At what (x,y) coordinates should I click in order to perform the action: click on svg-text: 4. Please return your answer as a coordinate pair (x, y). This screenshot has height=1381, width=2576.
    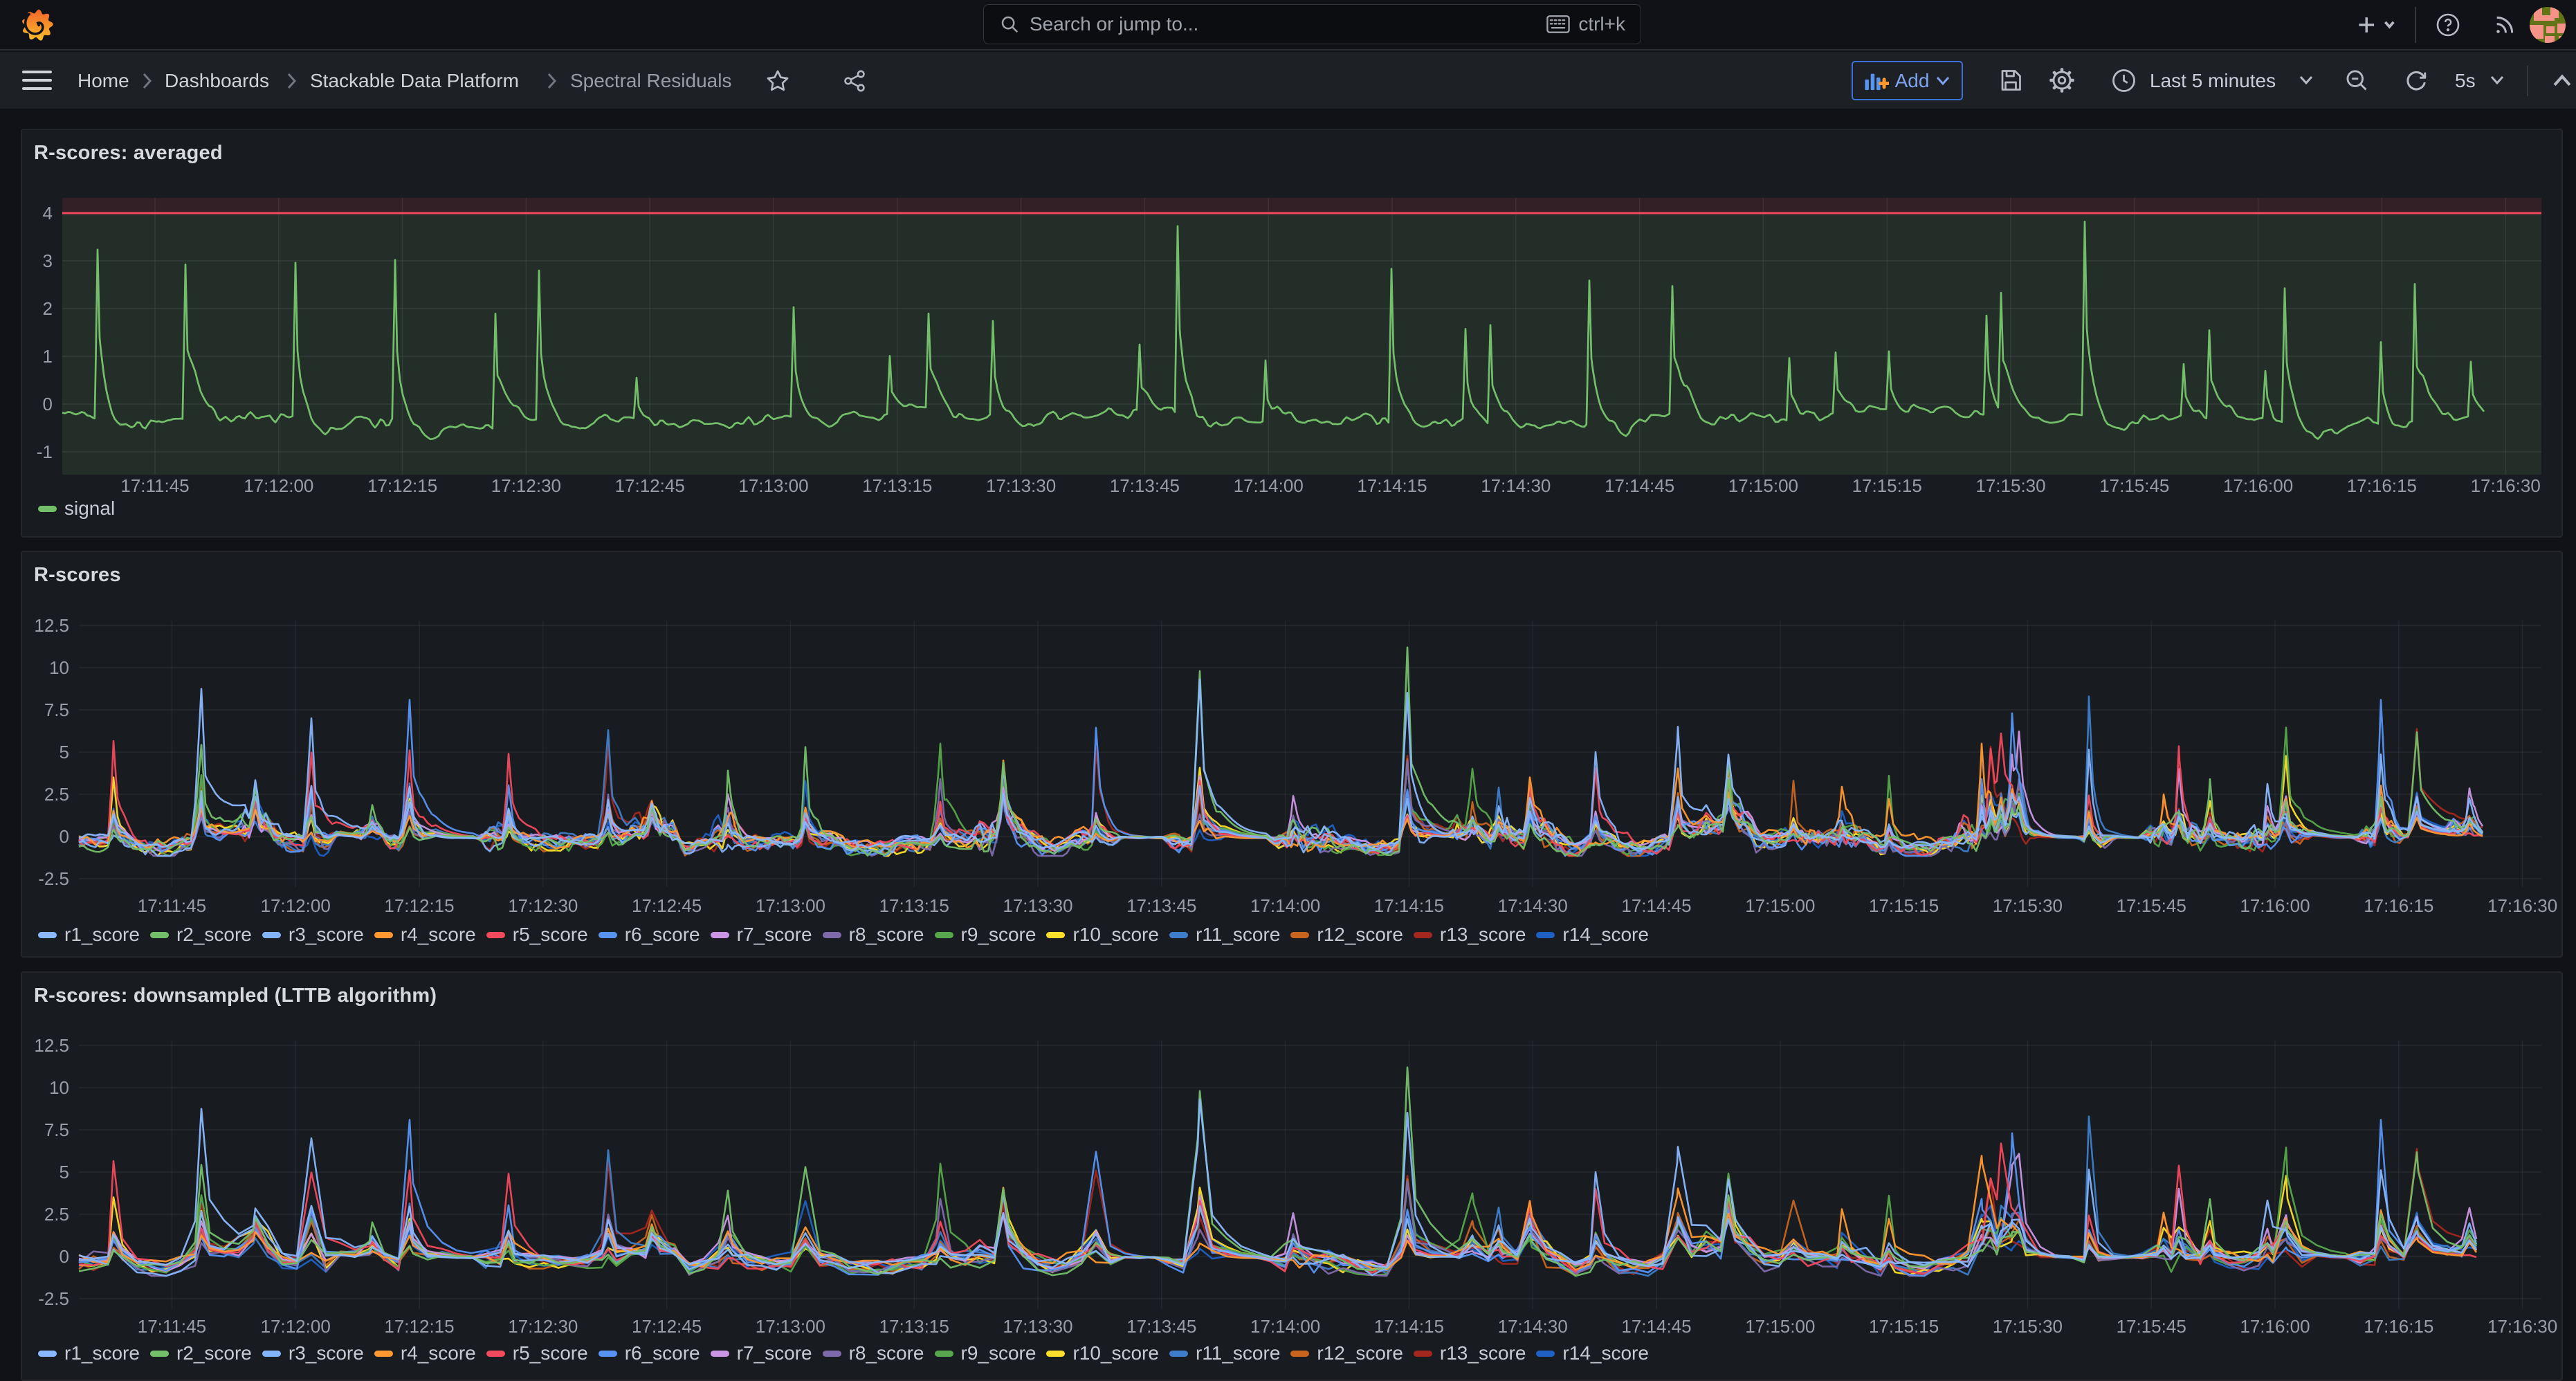
    Looking at the image, I should click on (48, 213).